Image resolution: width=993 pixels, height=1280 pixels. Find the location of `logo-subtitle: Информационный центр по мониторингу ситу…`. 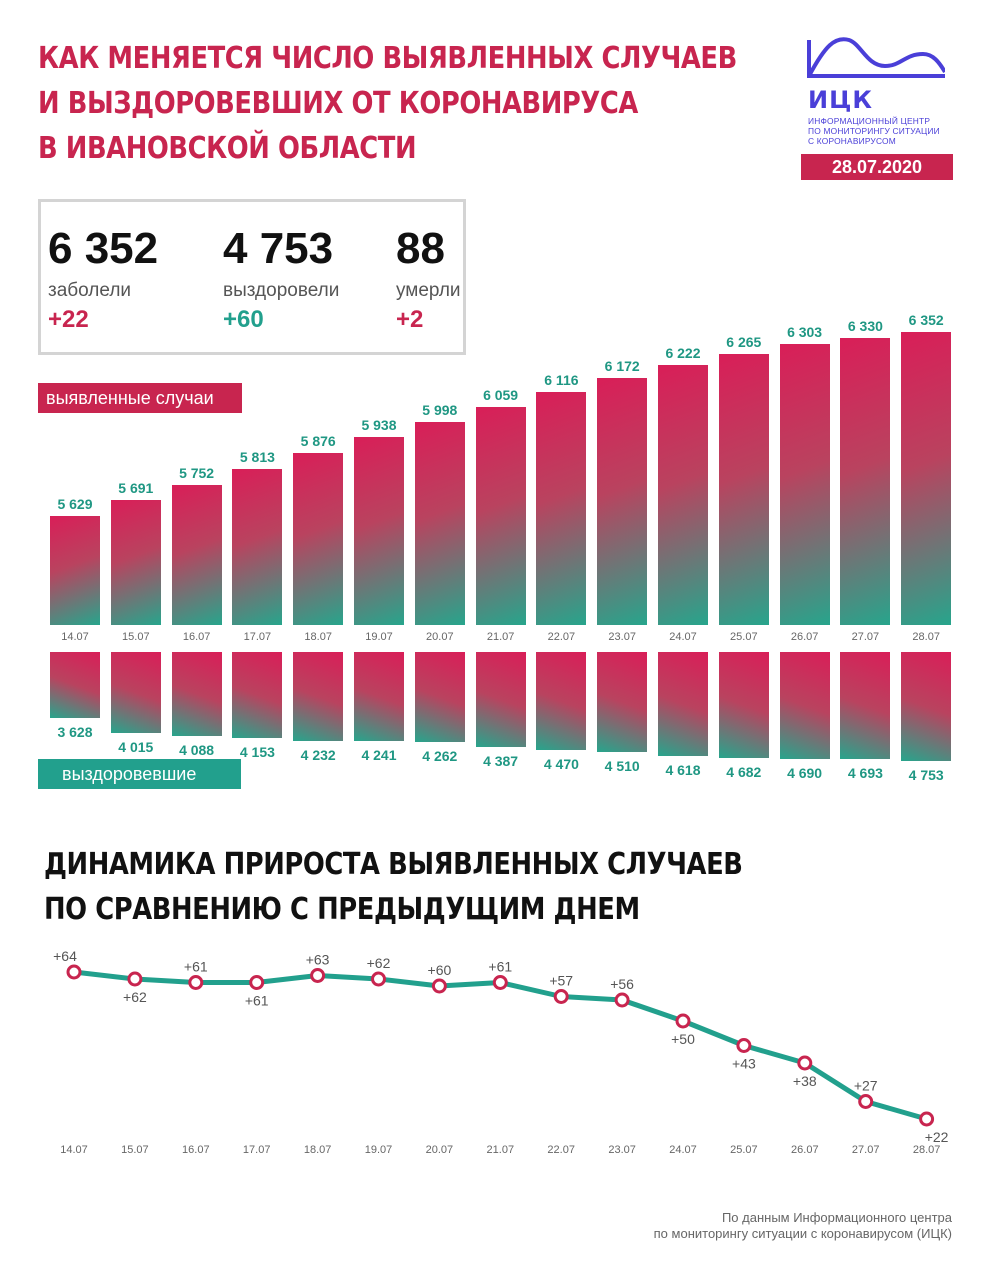

logo-subtitle: Информационный центр по мониторингу ситу… is located at coordinates (883, 131).